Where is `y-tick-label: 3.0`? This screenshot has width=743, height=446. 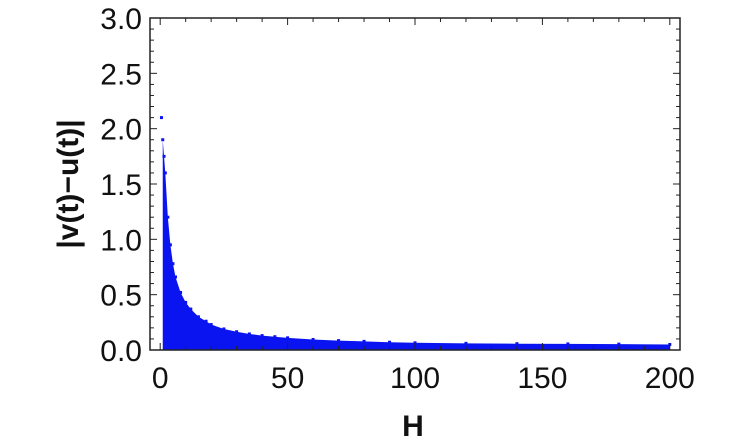 y-tick-label: 3.0 is located at coordinates (121, 19).